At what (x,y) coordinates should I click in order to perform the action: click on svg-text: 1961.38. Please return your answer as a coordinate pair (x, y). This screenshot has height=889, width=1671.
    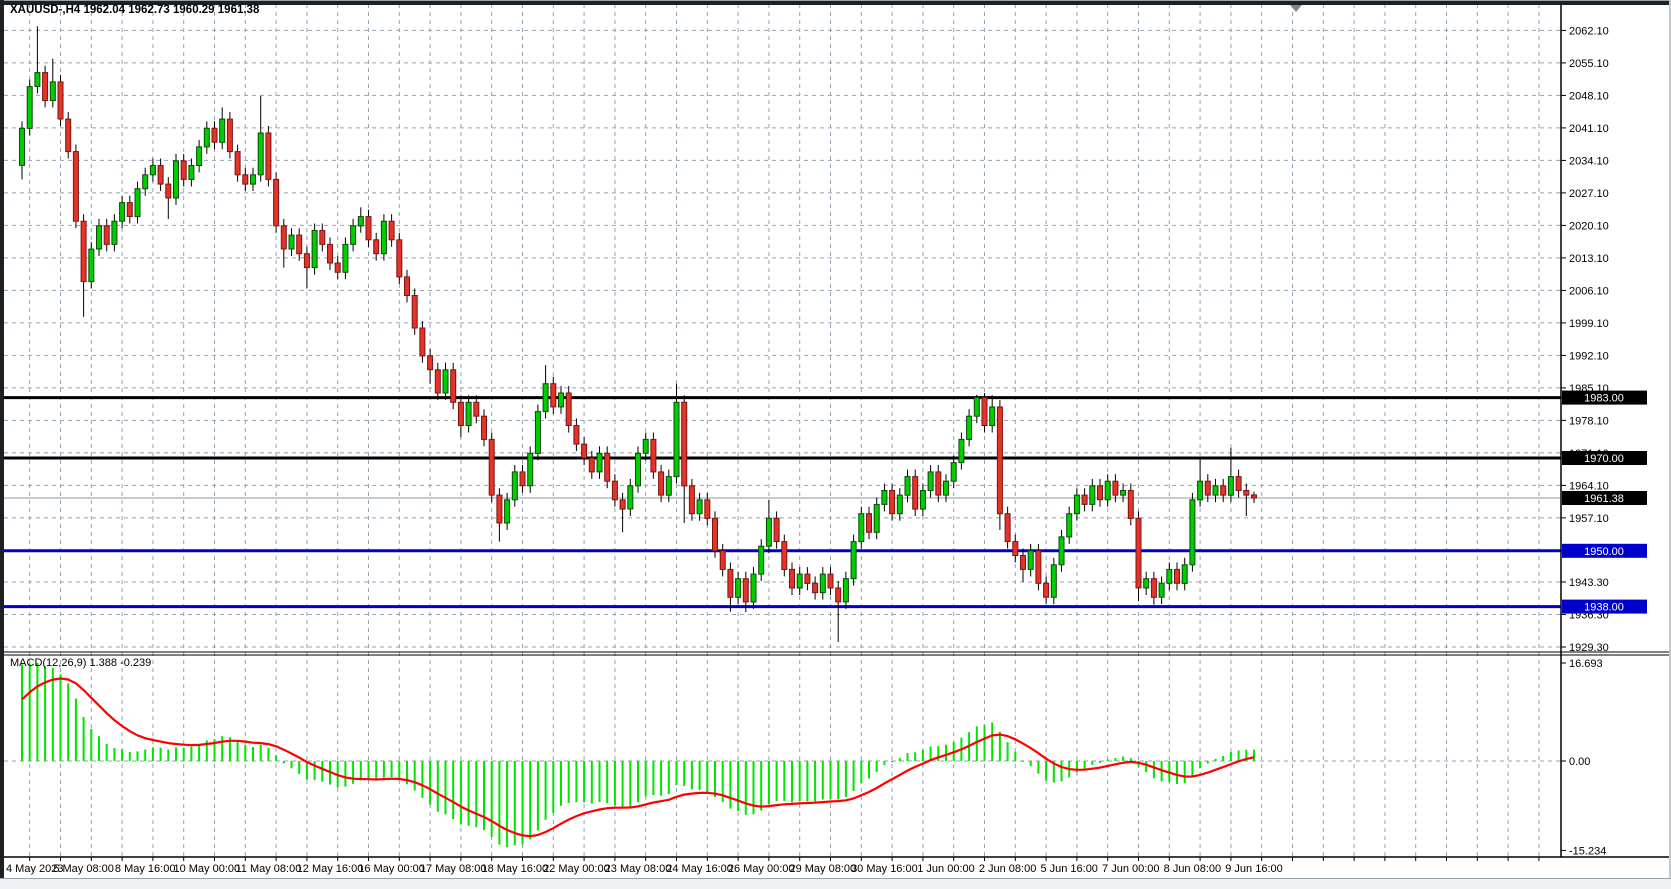
    Looking at the image, I should click on (1604, 499).